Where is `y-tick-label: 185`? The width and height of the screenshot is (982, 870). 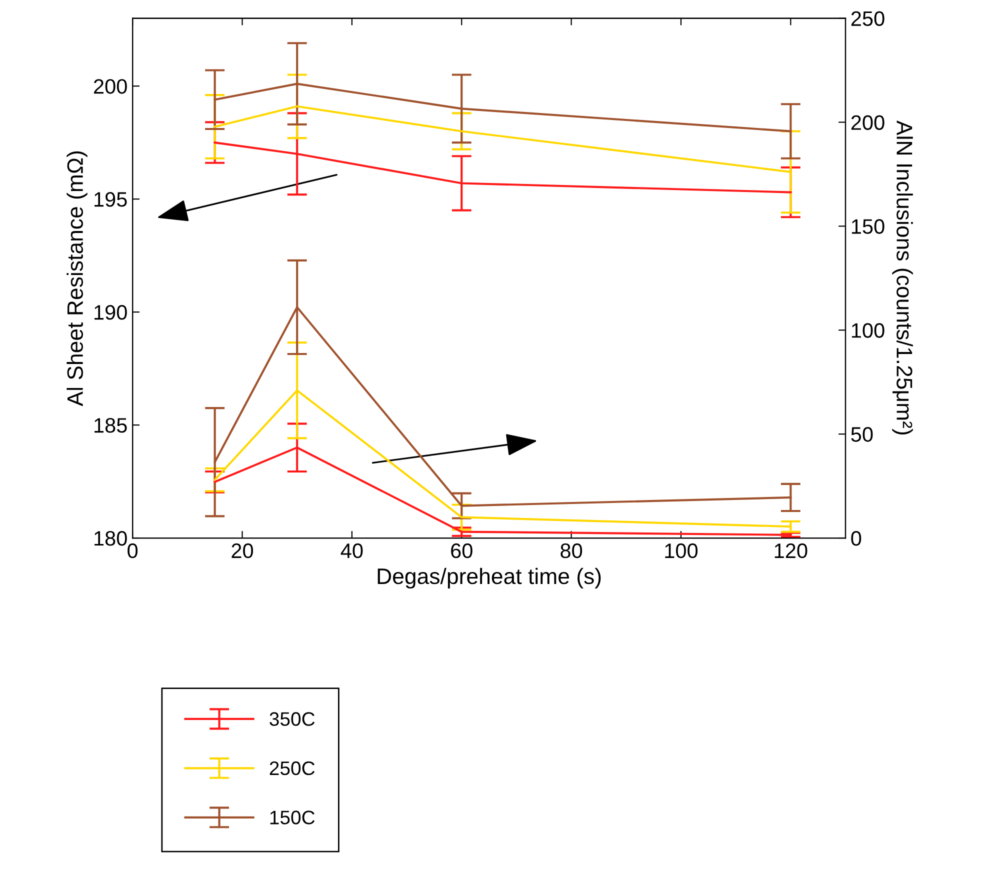
y-tick-label: 185 is located at coordinates (110, 425).